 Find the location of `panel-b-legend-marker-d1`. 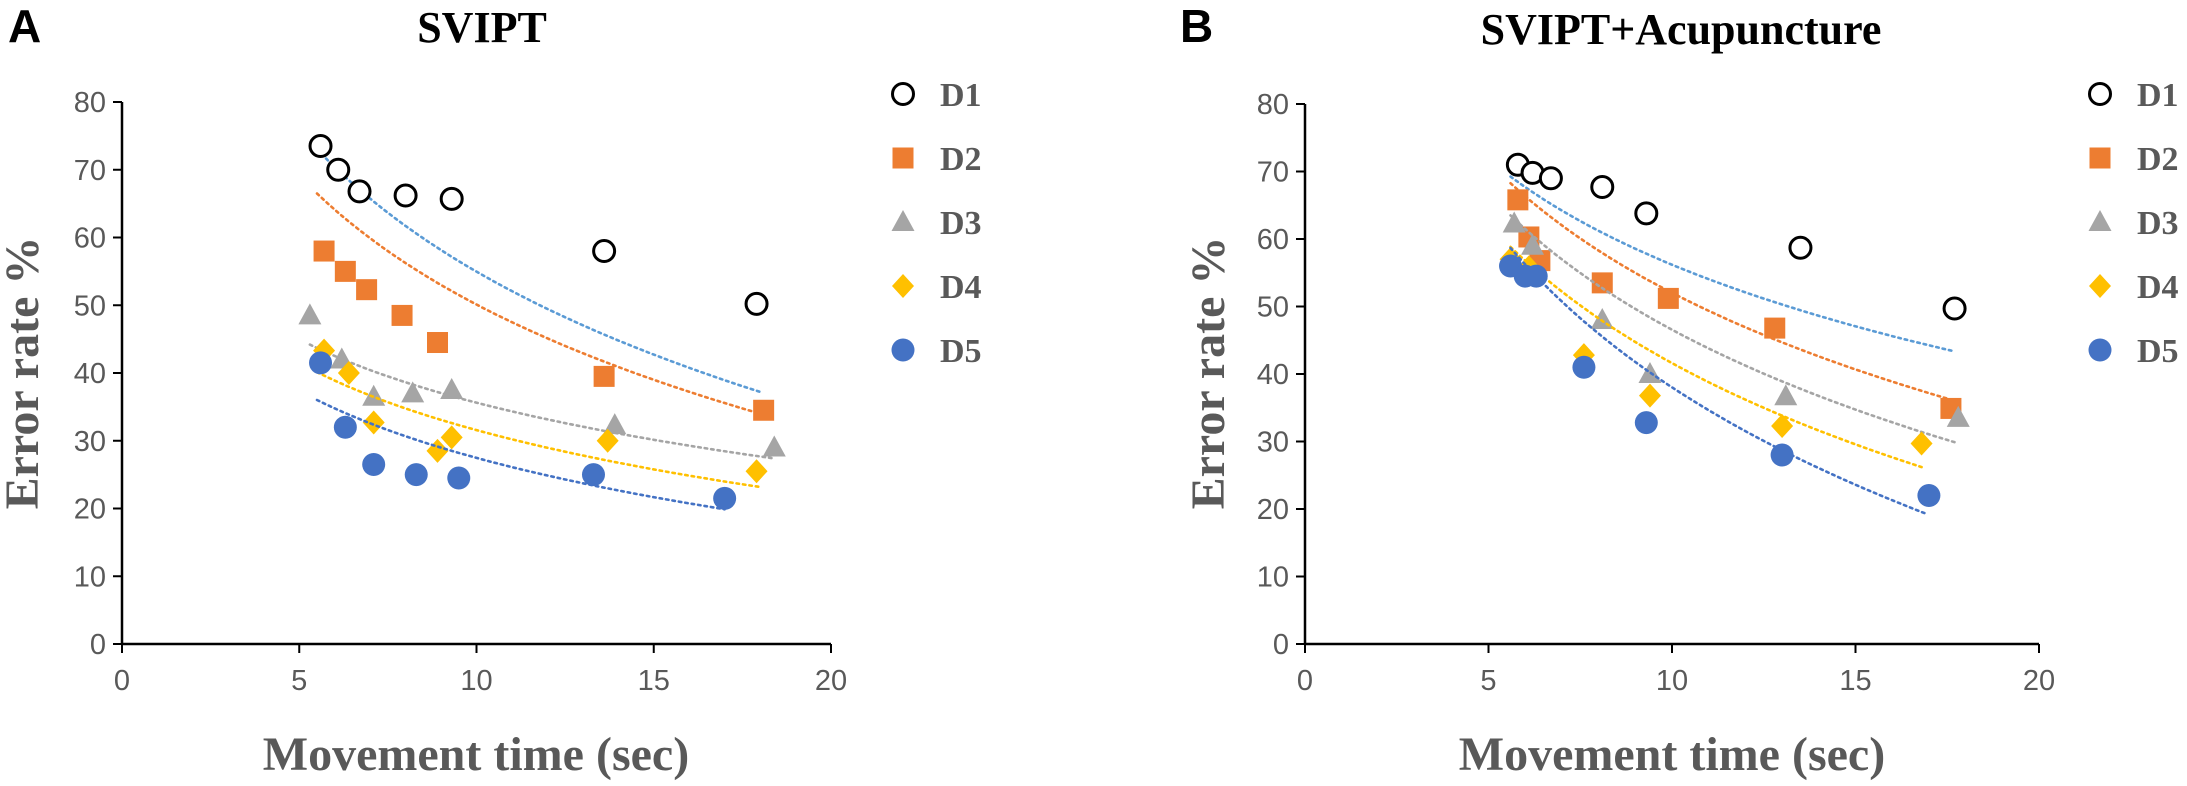

panel-b-legend-marker-d1 is located at coordinates (2100, 94).